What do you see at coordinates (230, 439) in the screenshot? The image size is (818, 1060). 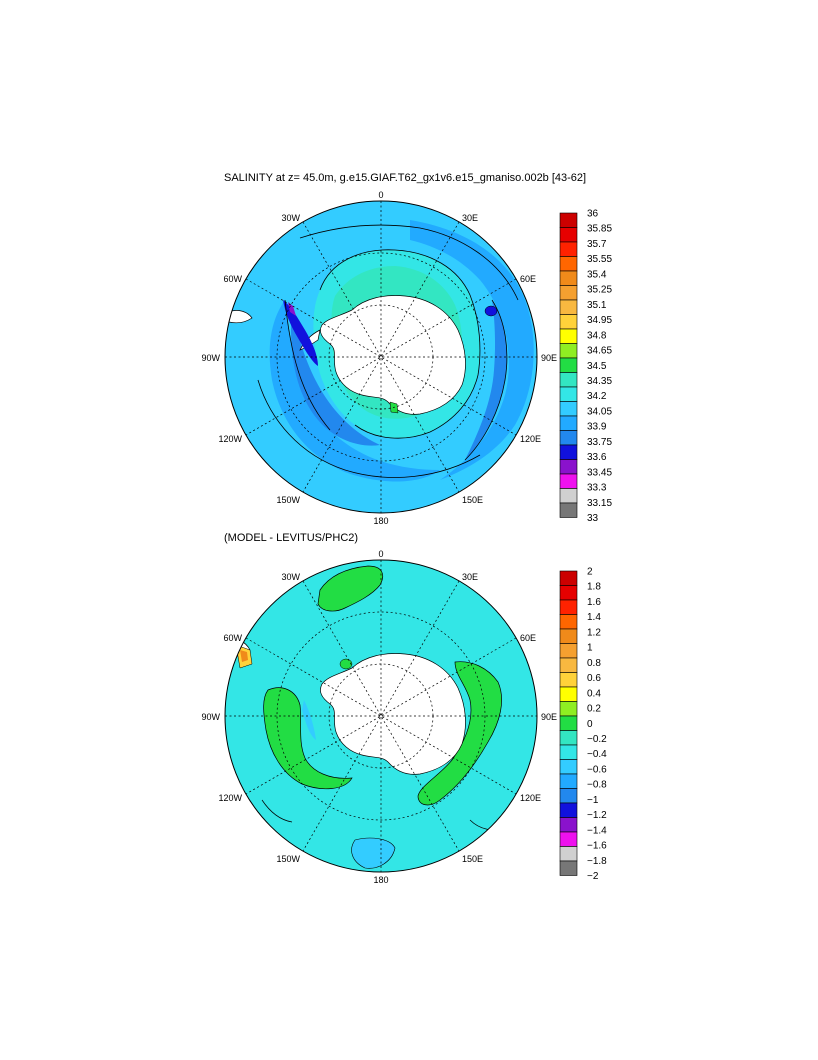 I see `salinity-lon-120w: 120W` at bounding box center [230, 439].